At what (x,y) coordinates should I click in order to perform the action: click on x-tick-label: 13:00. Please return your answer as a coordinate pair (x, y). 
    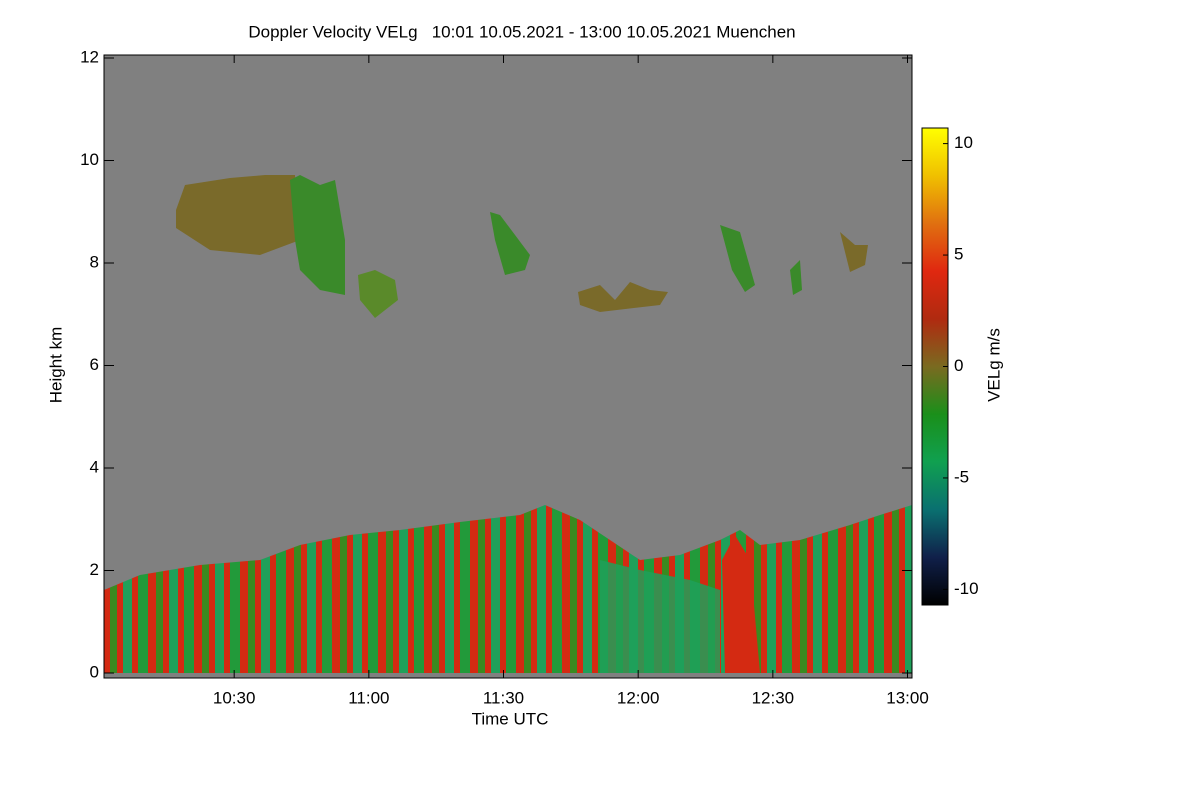
    Looking at the image, I should click on (907, 697).